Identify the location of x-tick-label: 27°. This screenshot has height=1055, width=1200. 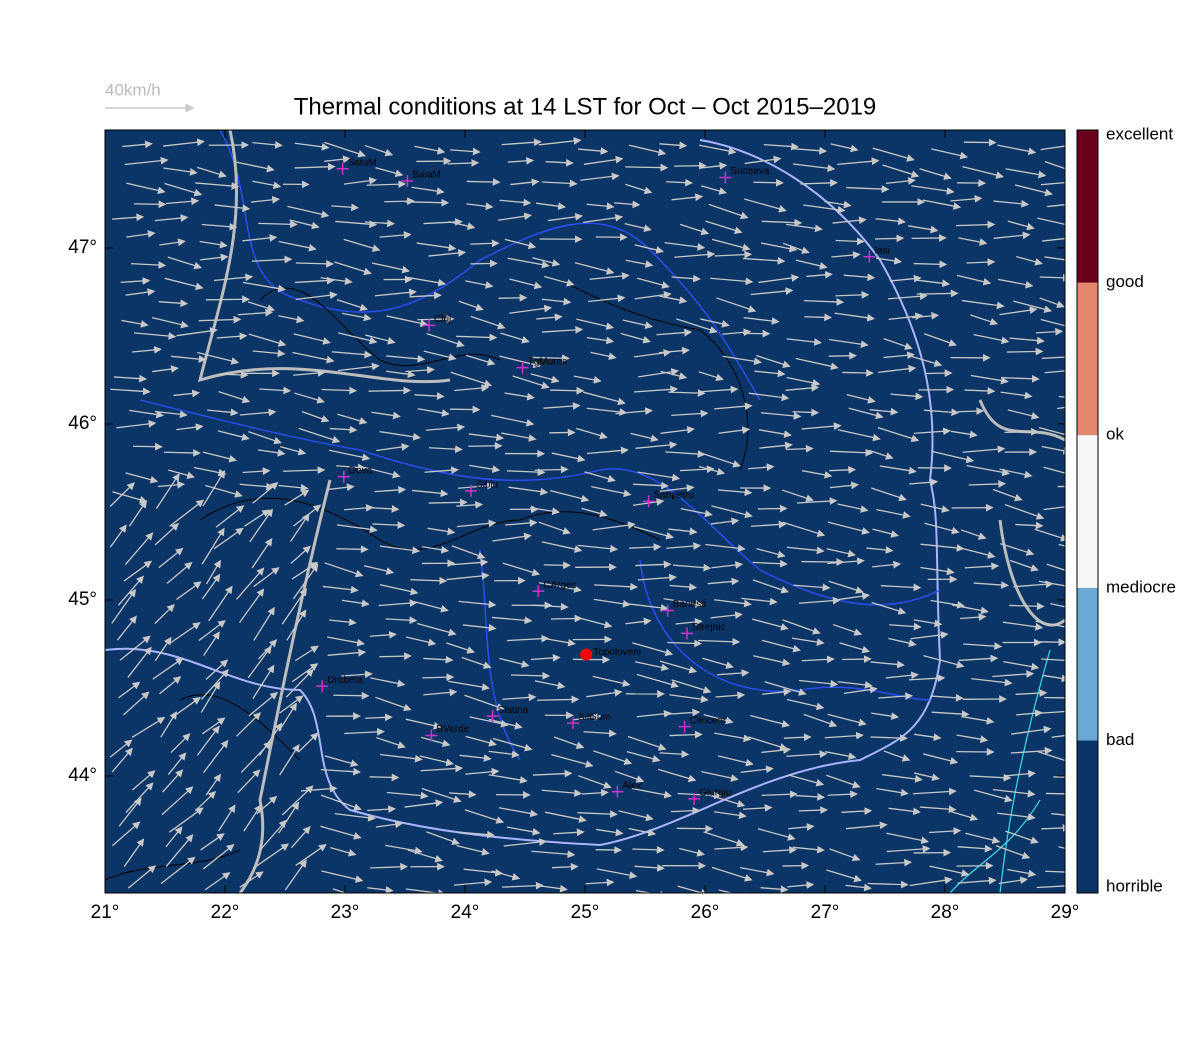
(825, 912).